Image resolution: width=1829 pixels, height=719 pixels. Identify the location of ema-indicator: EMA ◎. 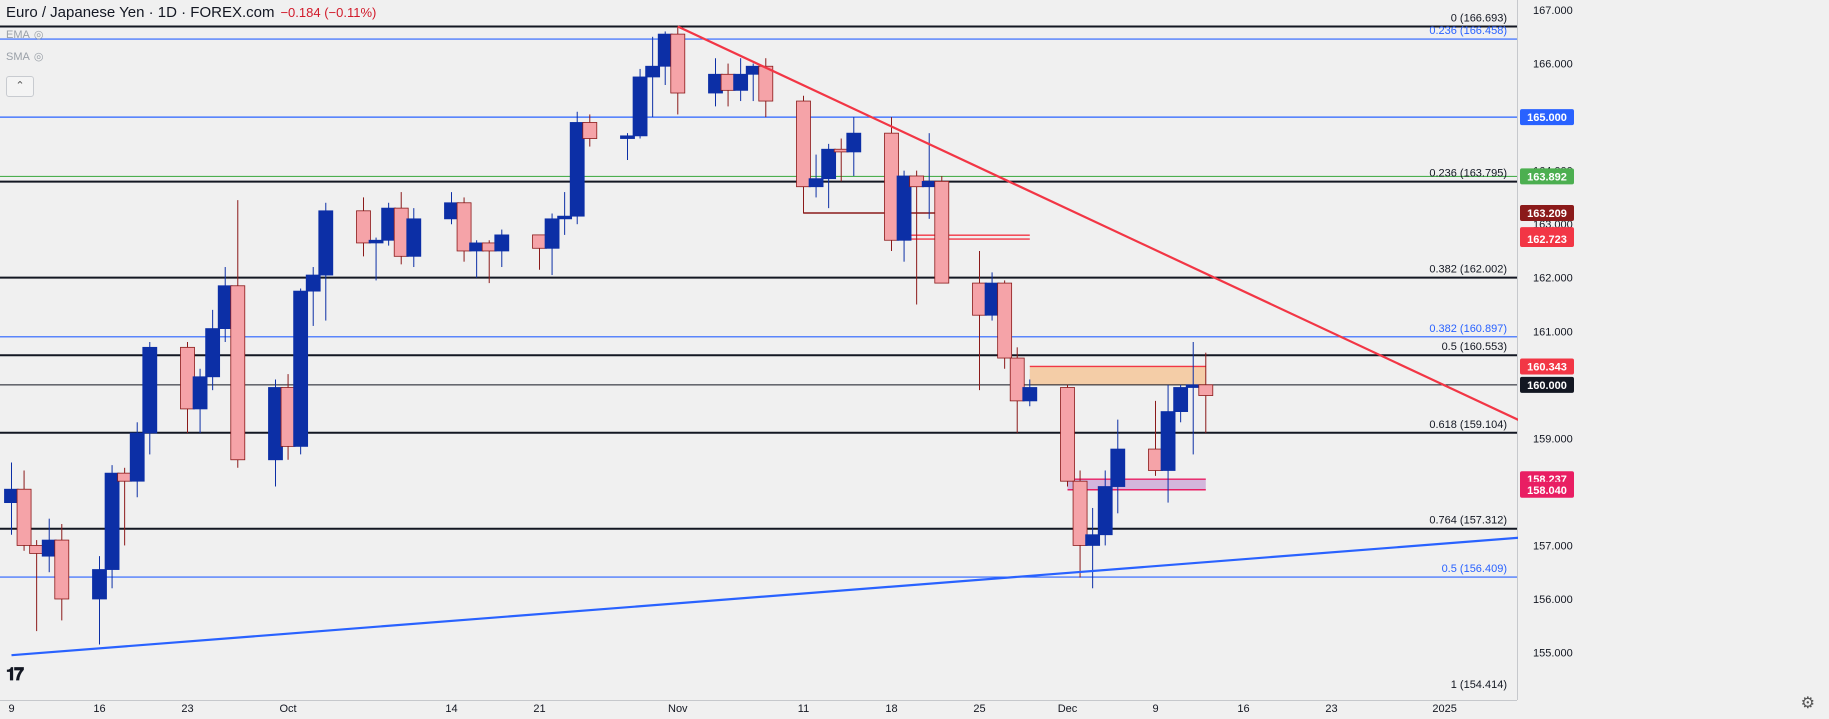
(24, 34).